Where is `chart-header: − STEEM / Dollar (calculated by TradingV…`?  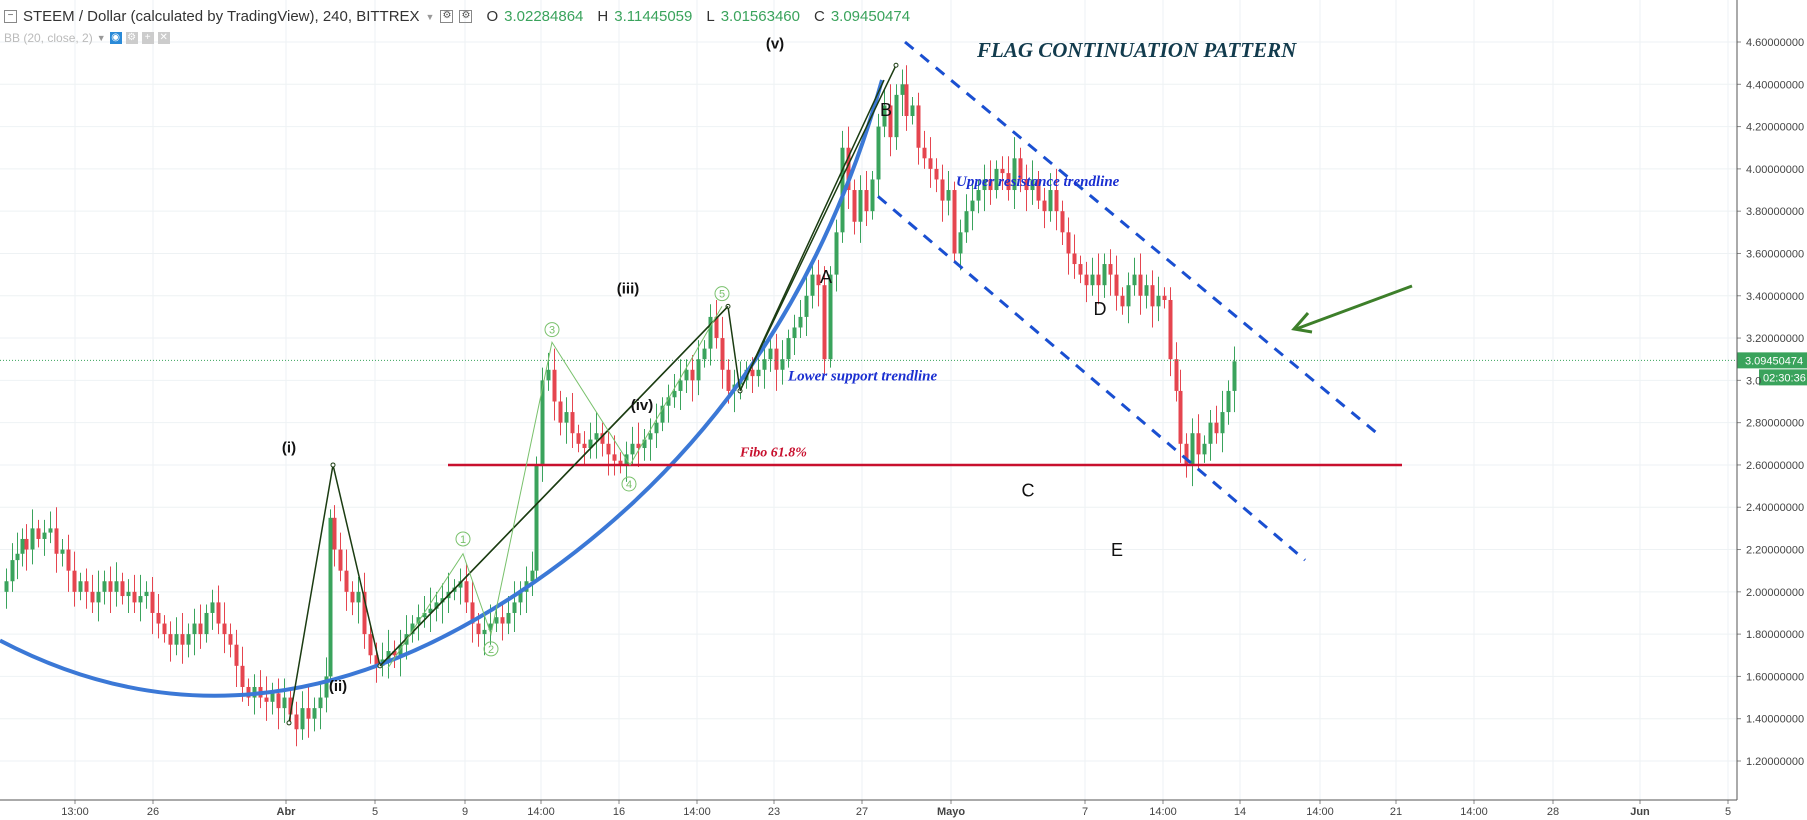
chart-header: − STEEM / Dollar (calculated by TradingV… is located at coordinates (870, 22).